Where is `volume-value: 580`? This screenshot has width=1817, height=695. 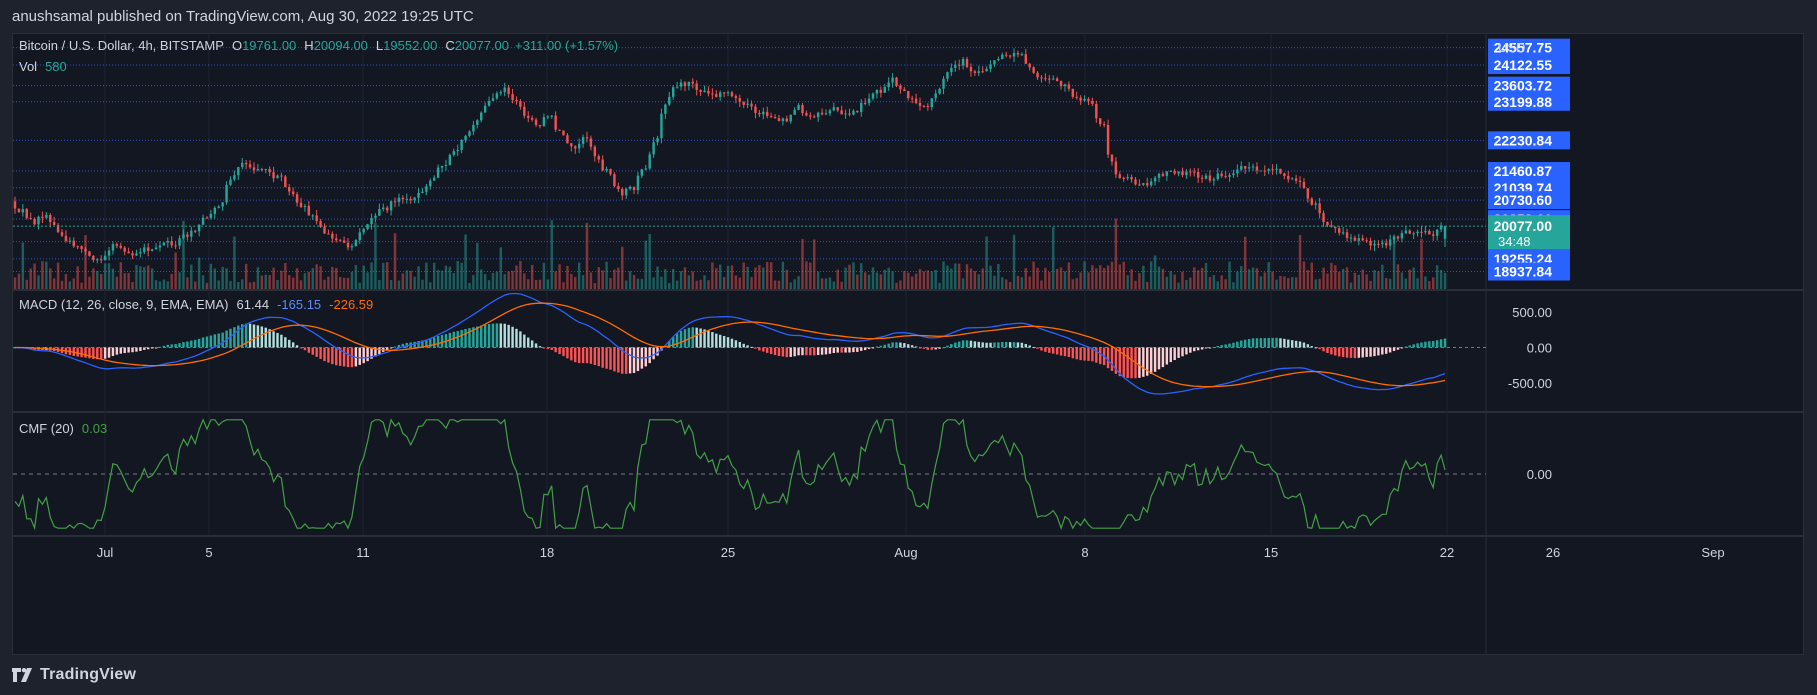
volume-value: 580 is located at coordinates (56, 66).